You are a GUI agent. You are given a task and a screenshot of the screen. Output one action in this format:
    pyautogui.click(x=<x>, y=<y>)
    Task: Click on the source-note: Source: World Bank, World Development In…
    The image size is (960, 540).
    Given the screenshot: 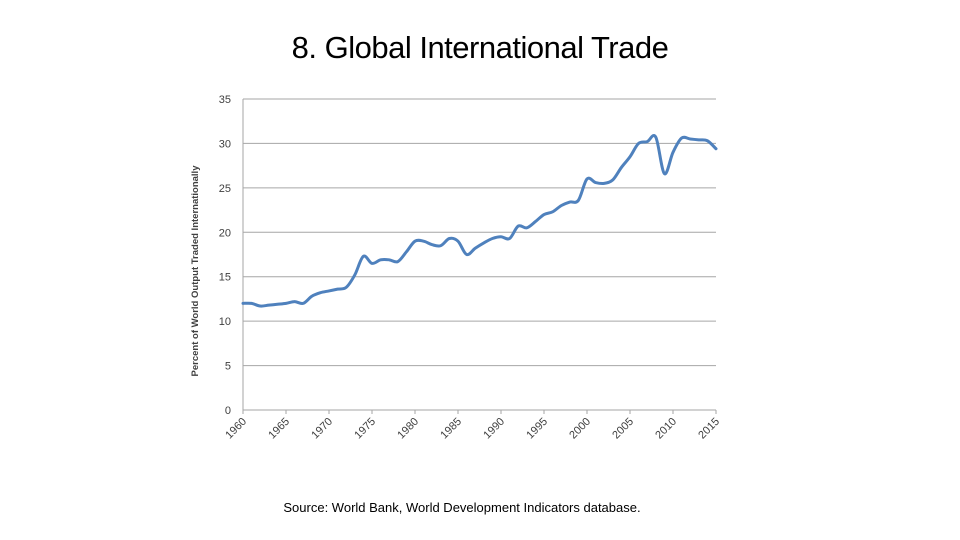 What is the action you would take?
    pyautogui.click(x=462, y=507)
    